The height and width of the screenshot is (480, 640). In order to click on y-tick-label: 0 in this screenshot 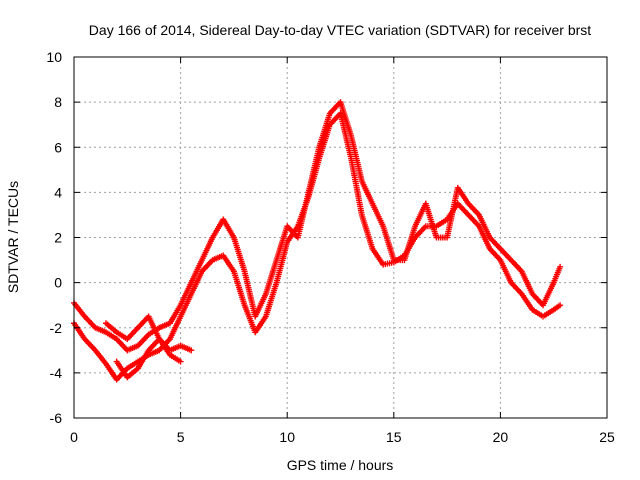, I will do `click(58, 283)`.